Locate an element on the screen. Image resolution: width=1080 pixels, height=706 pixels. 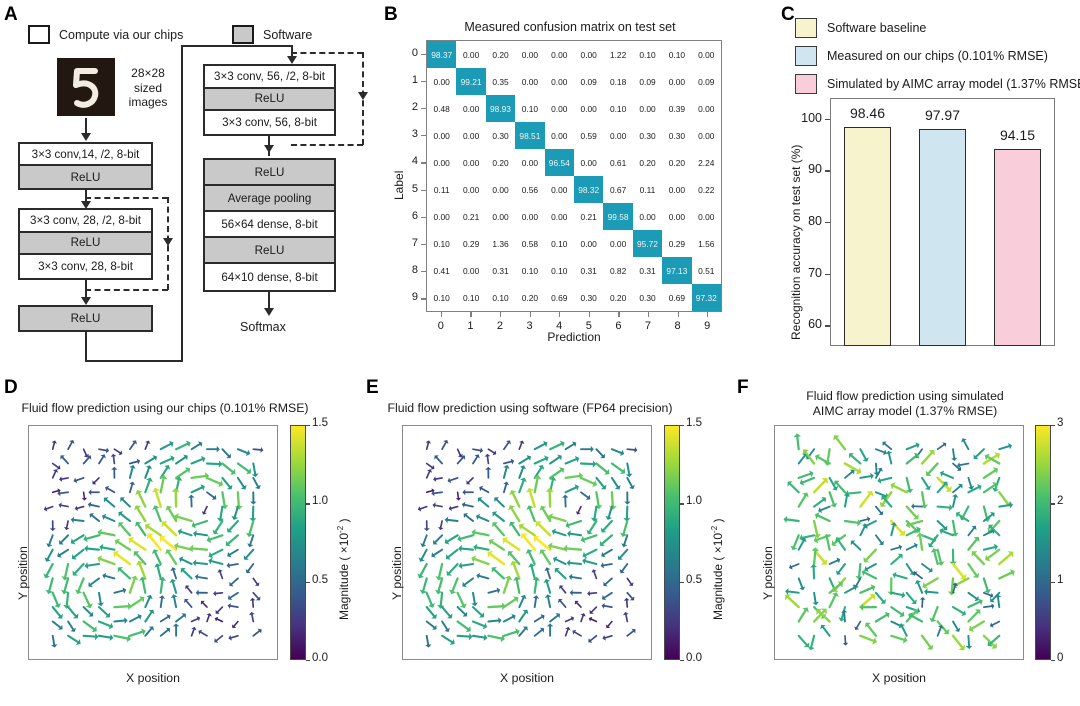
flow-row-relu-3: ReLU is located at coordinates (85, 318).